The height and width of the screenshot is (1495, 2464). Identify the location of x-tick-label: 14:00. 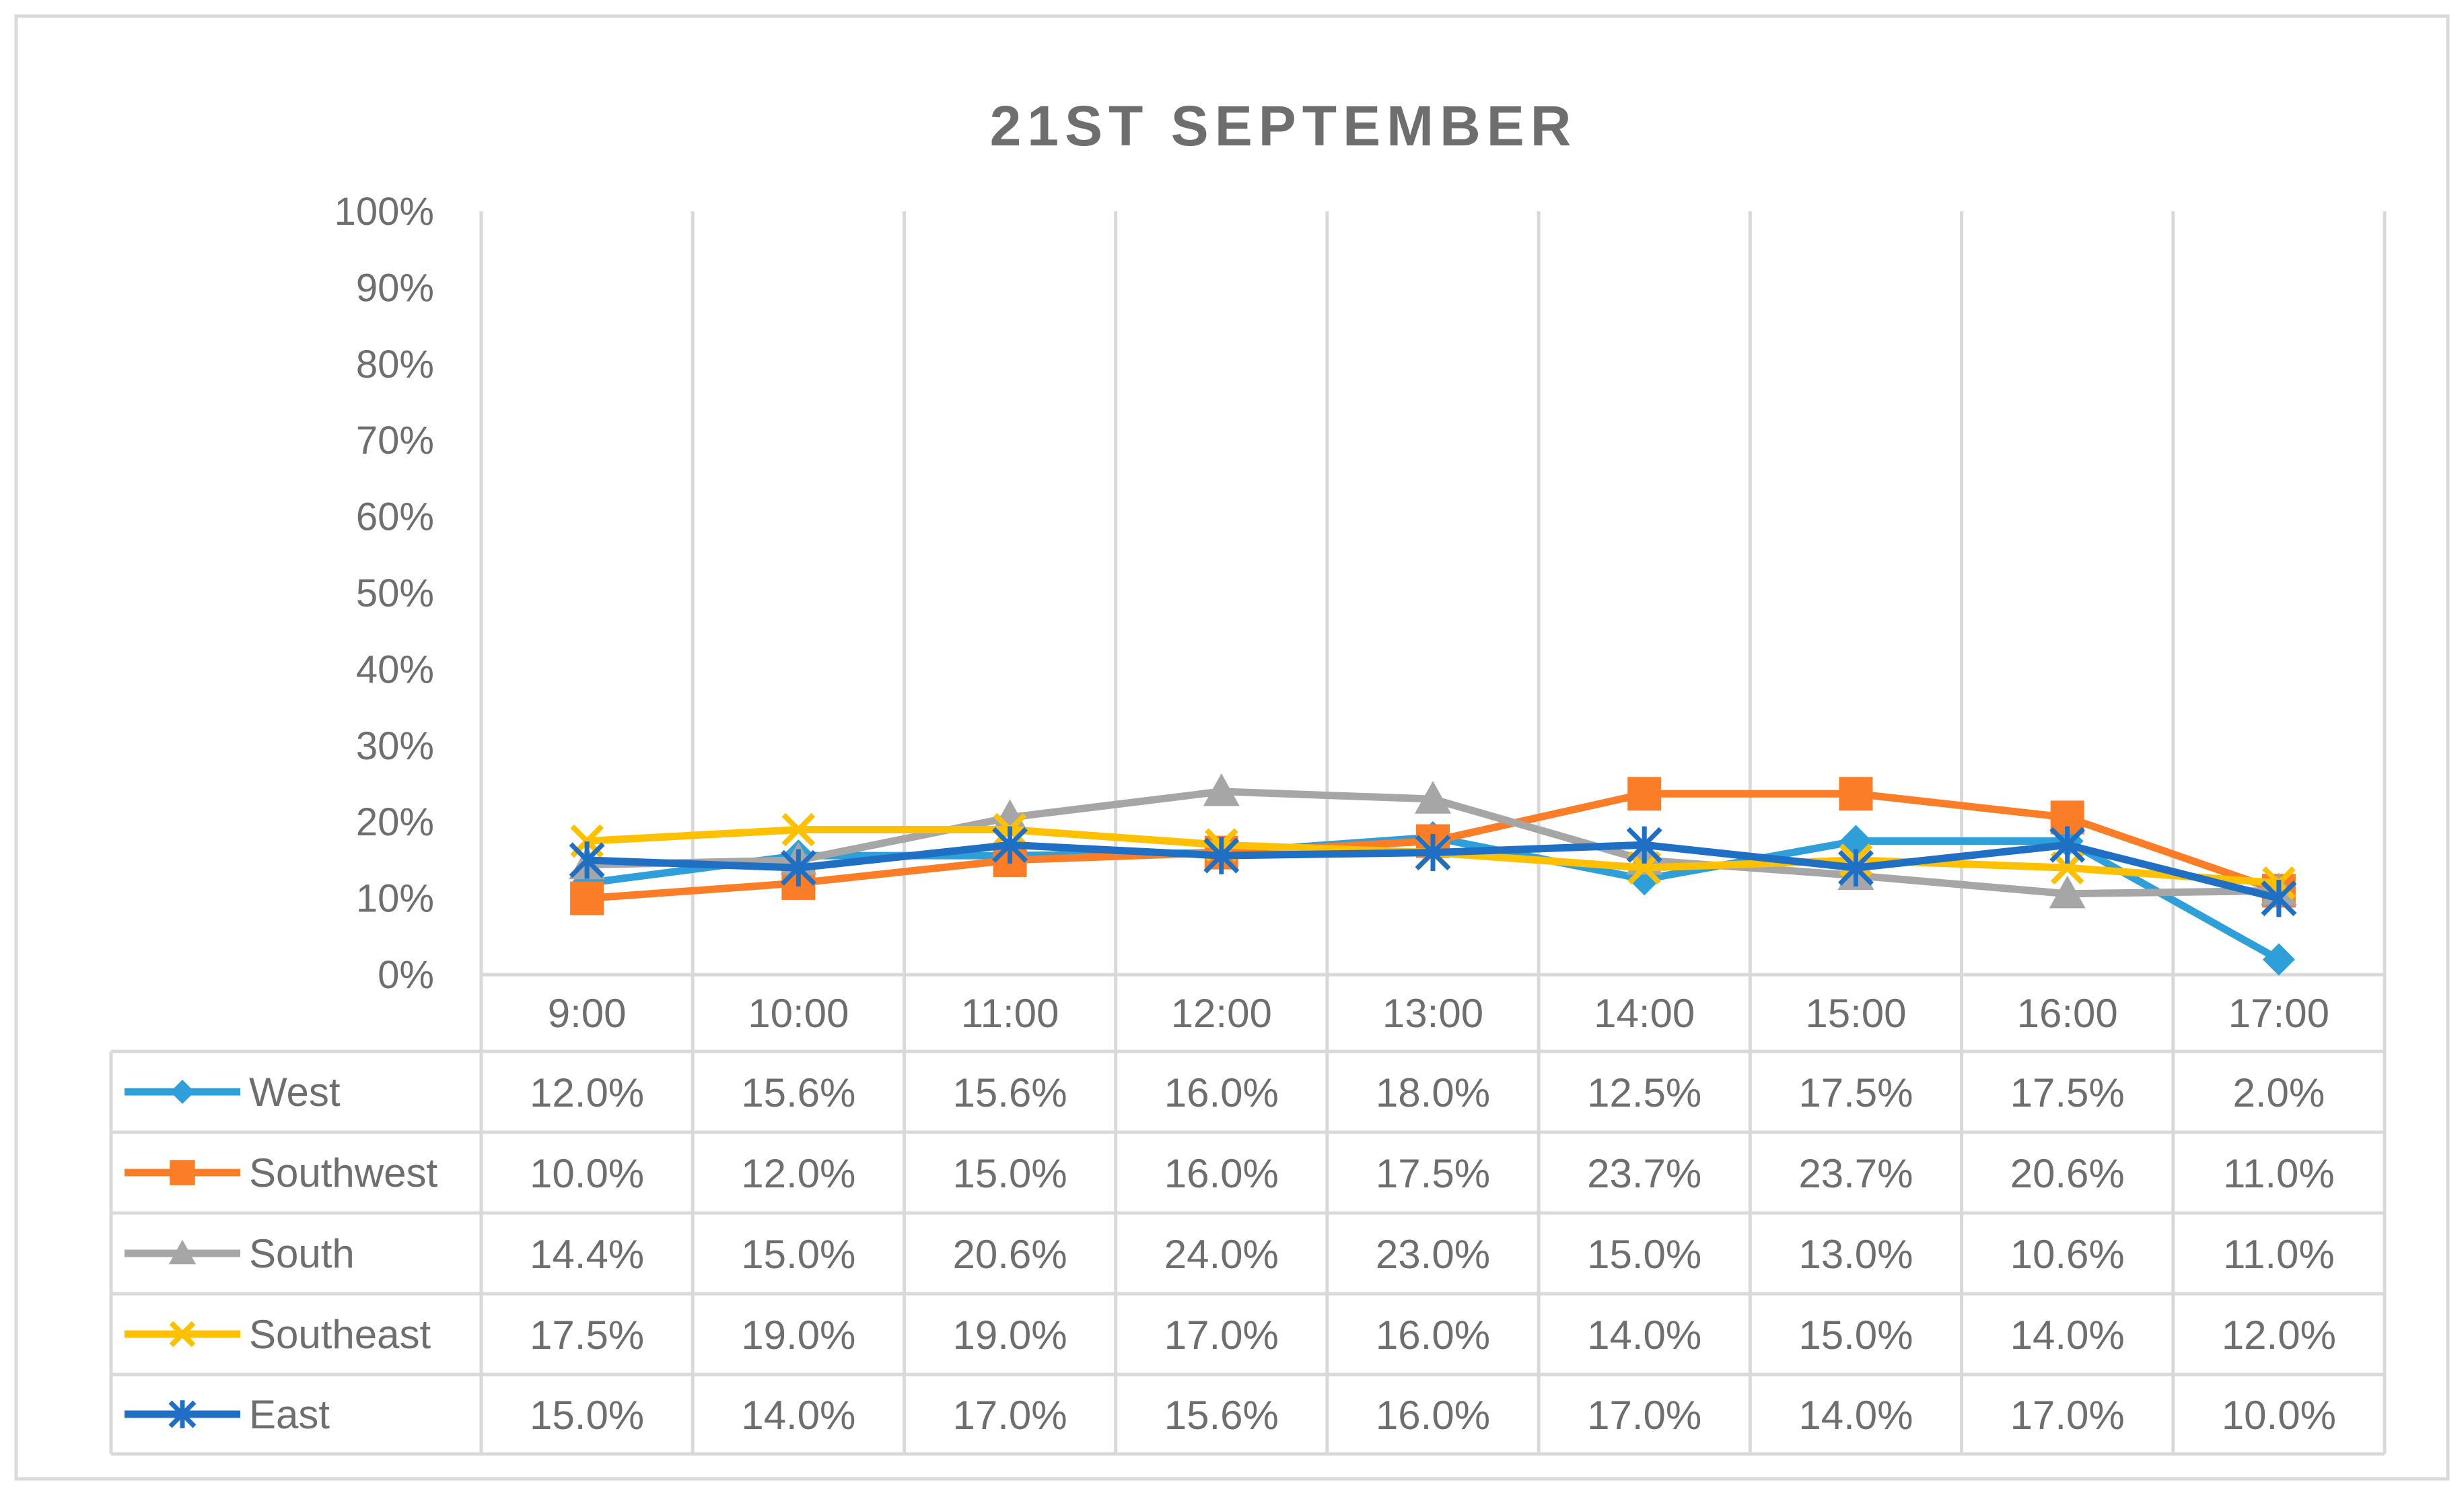
(1644, 1013).